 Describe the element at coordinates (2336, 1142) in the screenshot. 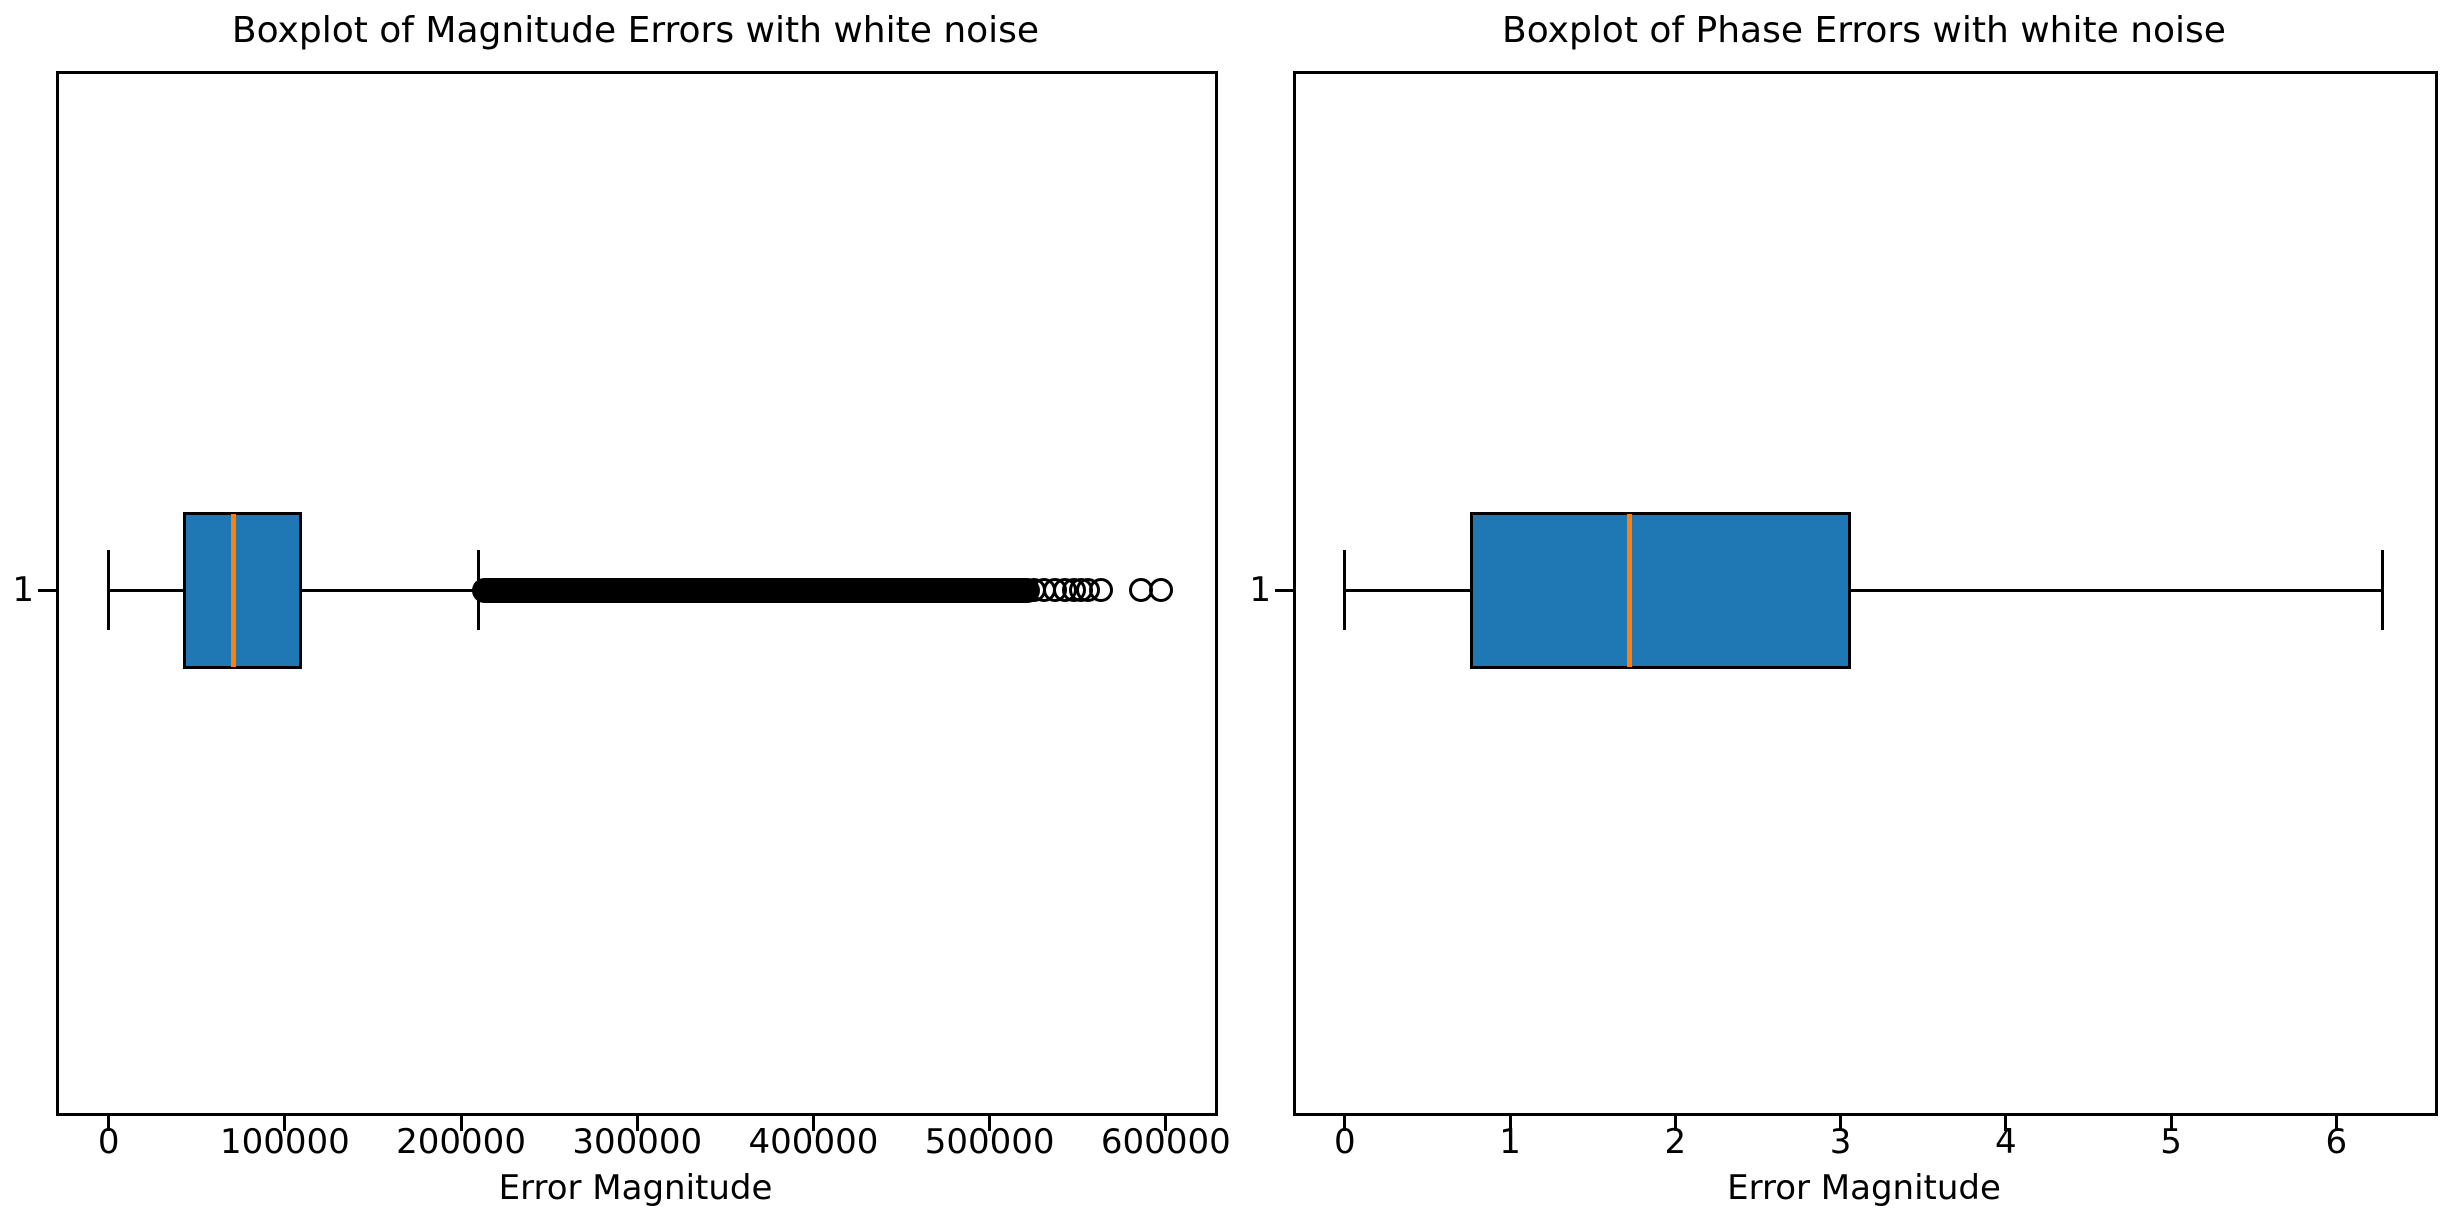

I see `x-tick-label: 6` at that location.